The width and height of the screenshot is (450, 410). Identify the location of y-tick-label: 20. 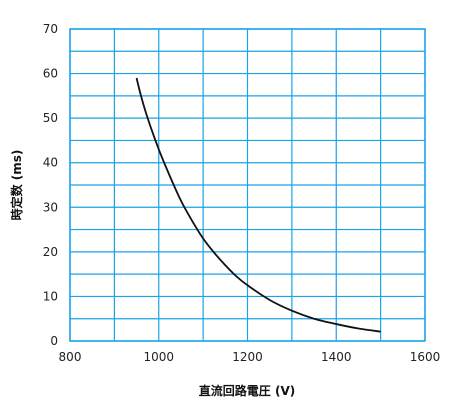
(50, 252).